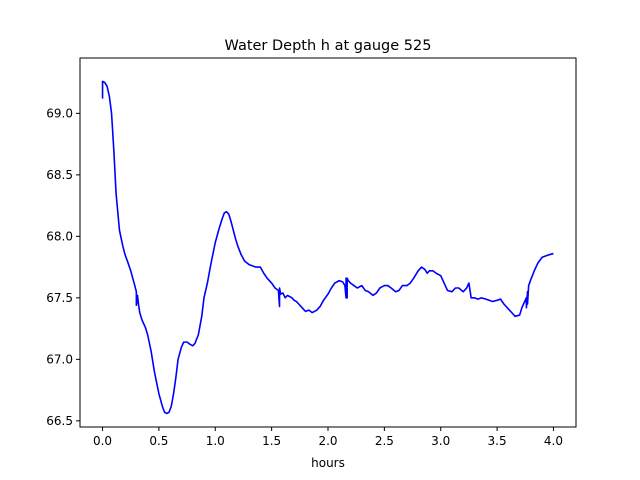 Image resolution: width=640 pixels, height=480 pixels. I want to click on y-tick-label: 68.5, so click(59, 175).